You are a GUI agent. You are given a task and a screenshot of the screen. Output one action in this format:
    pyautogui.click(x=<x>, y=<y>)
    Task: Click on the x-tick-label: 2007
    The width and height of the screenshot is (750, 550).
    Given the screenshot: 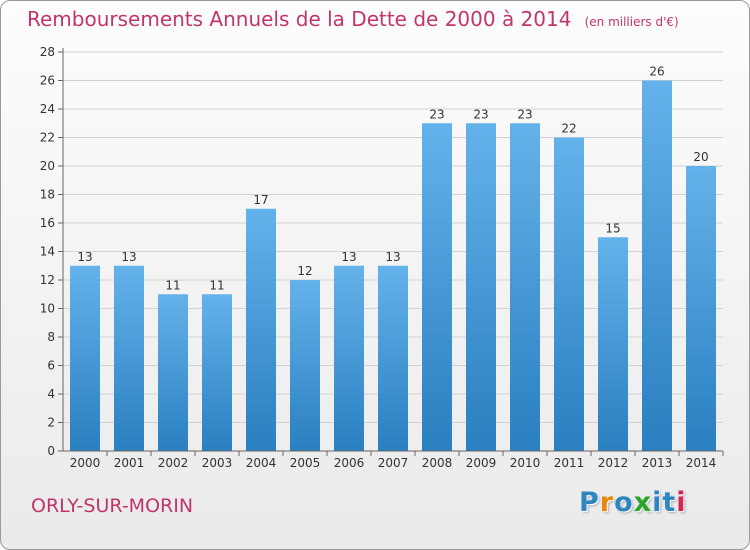 What is the action you would take?
    pyautogui.click(x=393, y=463)
    